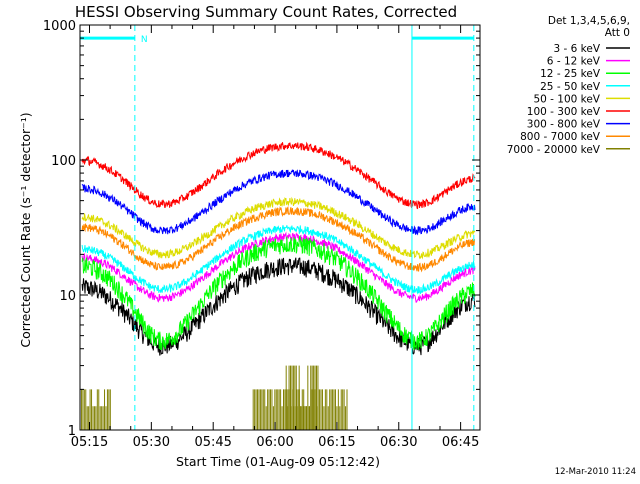 This screenshot has height=484, width=640. What do you see at coordinates (72, 431) in the screenshot?
I see `y-tick-label-0: 1` at bounding box center [72, 431].